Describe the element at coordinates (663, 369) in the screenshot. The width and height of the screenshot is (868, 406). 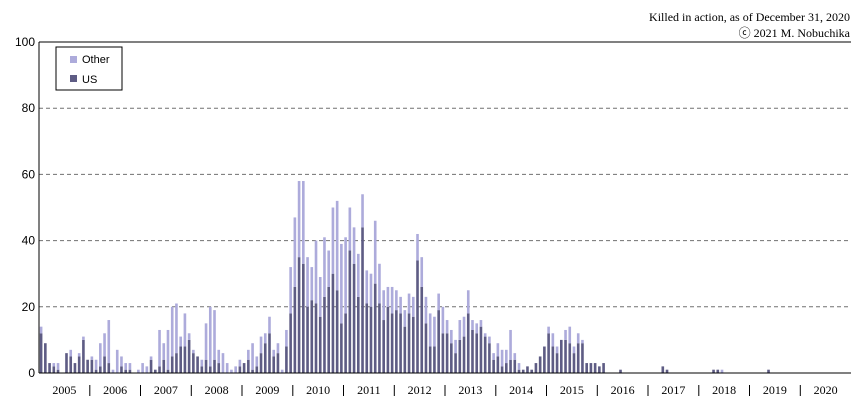
I see `bar-us-m147` at that location.